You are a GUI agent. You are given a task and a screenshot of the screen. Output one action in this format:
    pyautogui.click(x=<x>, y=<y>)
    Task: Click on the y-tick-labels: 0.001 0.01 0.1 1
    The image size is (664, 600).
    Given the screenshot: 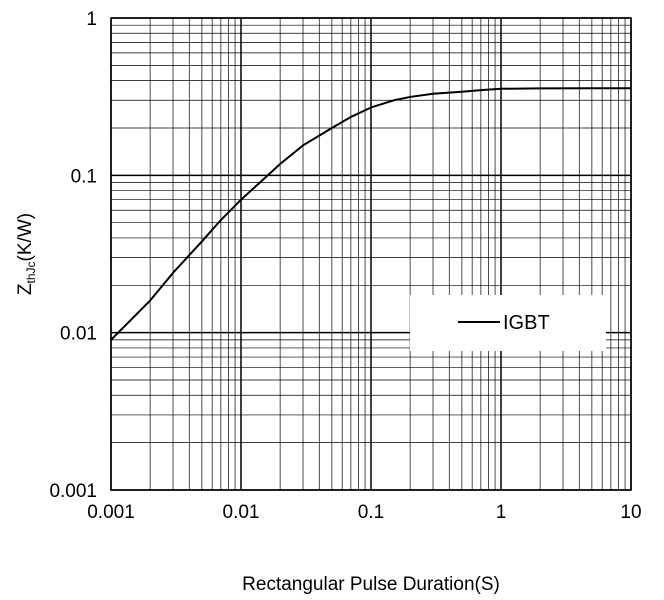 What is the action you would take?
    pyautogui.click(x=73, y=255)
    